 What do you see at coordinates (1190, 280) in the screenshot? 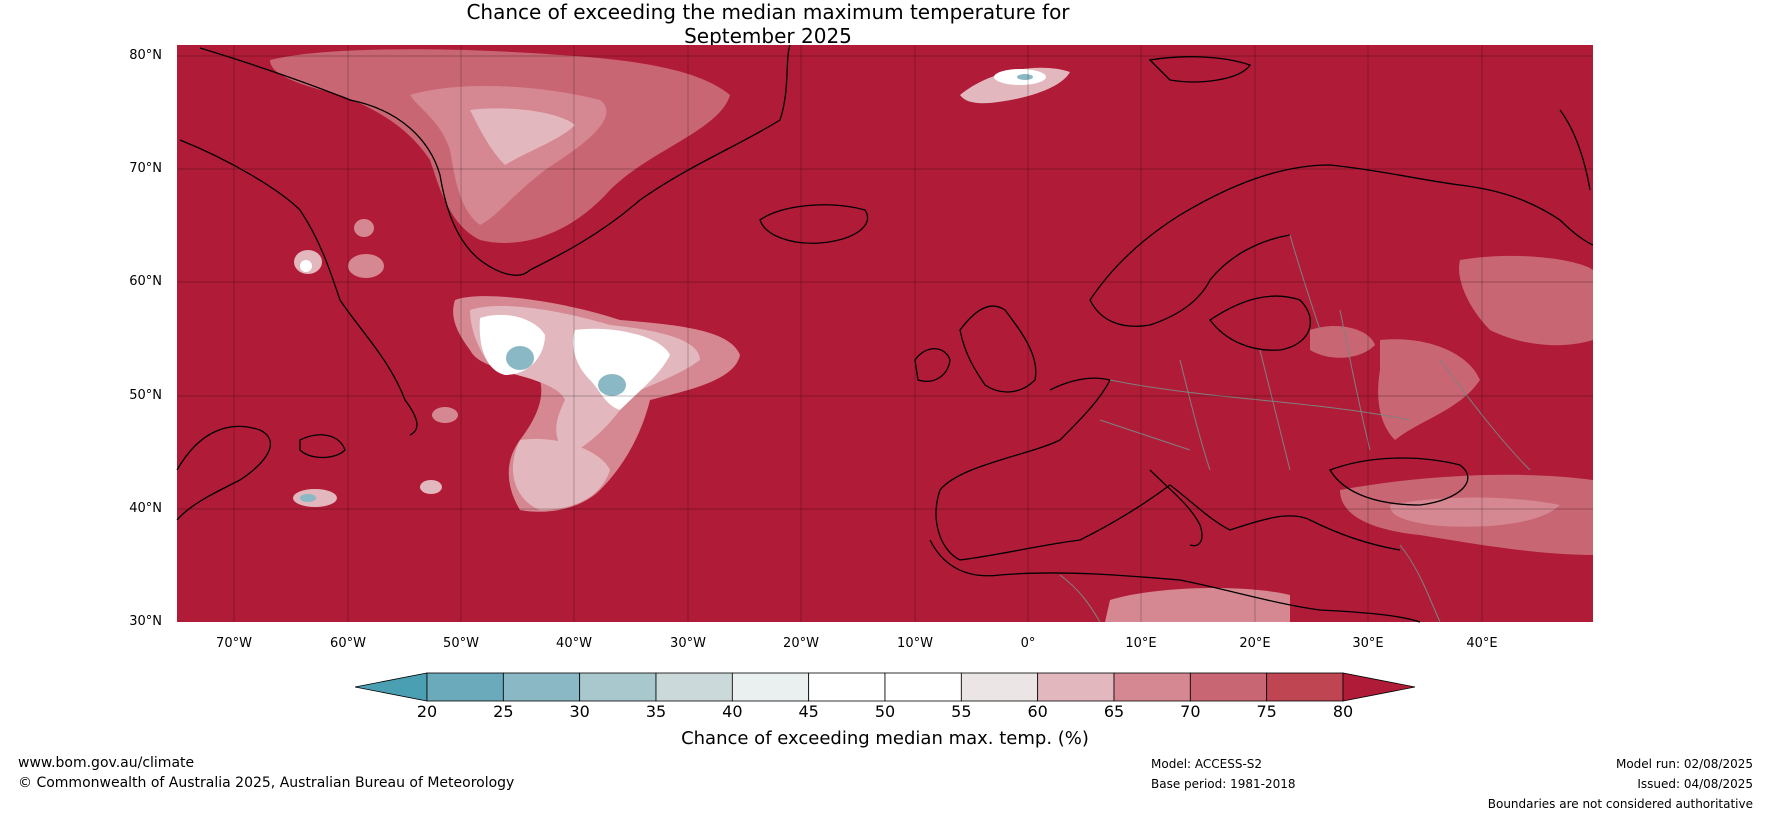
I see `coast-norway` at bounding box center [1190, 280].